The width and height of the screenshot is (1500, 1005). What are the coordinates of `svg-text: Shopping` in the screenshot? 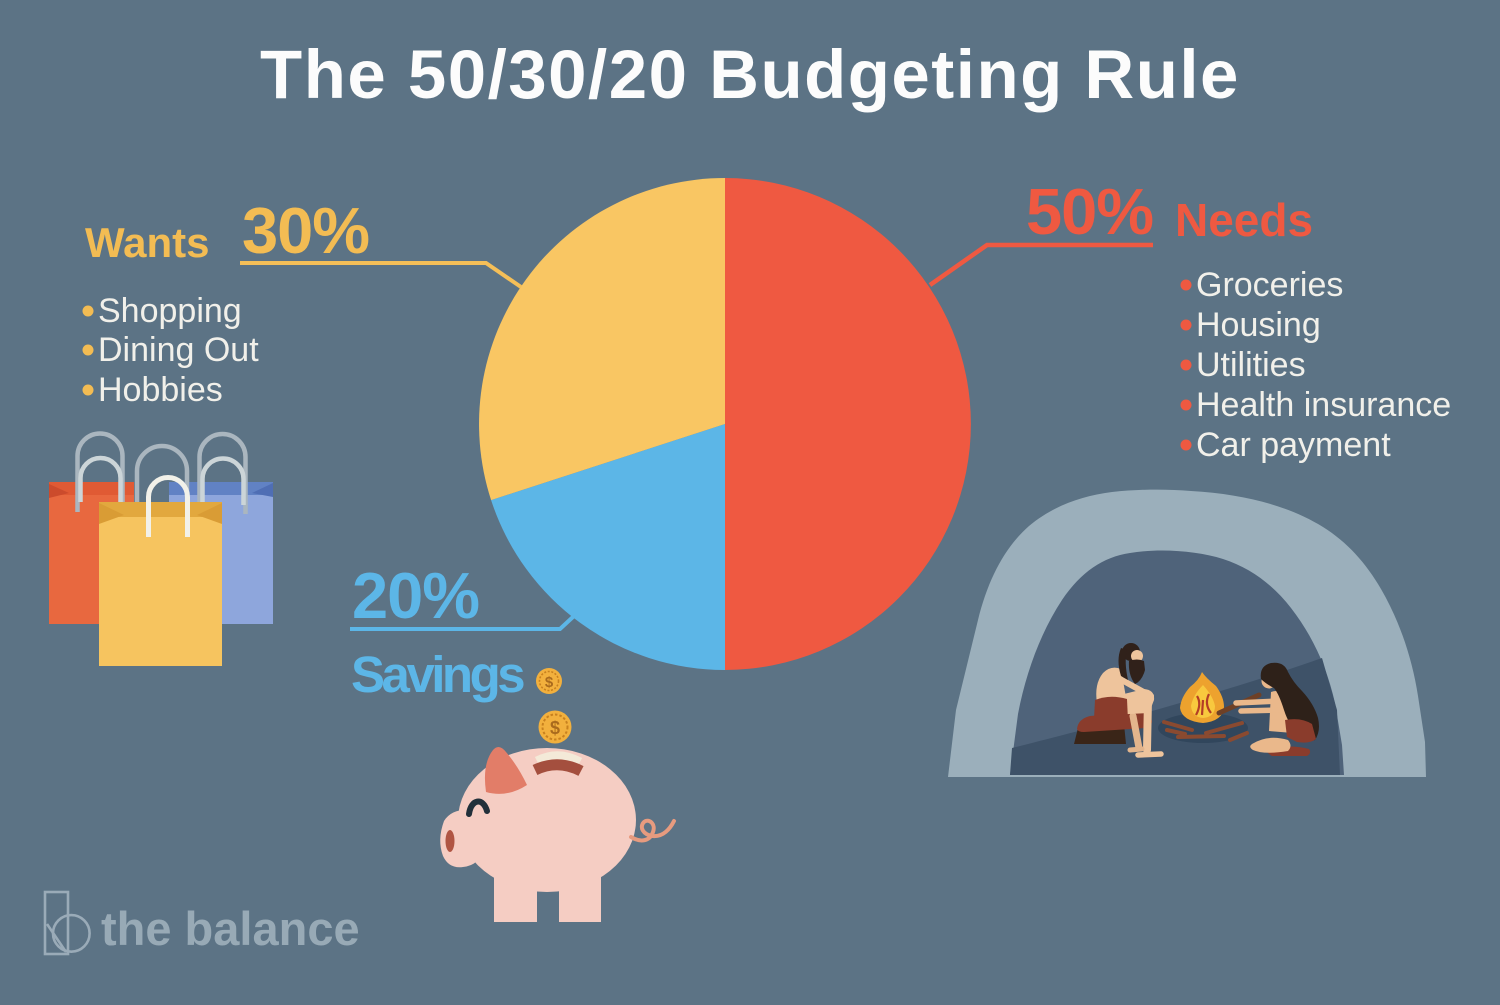 It's located at (170, 311).